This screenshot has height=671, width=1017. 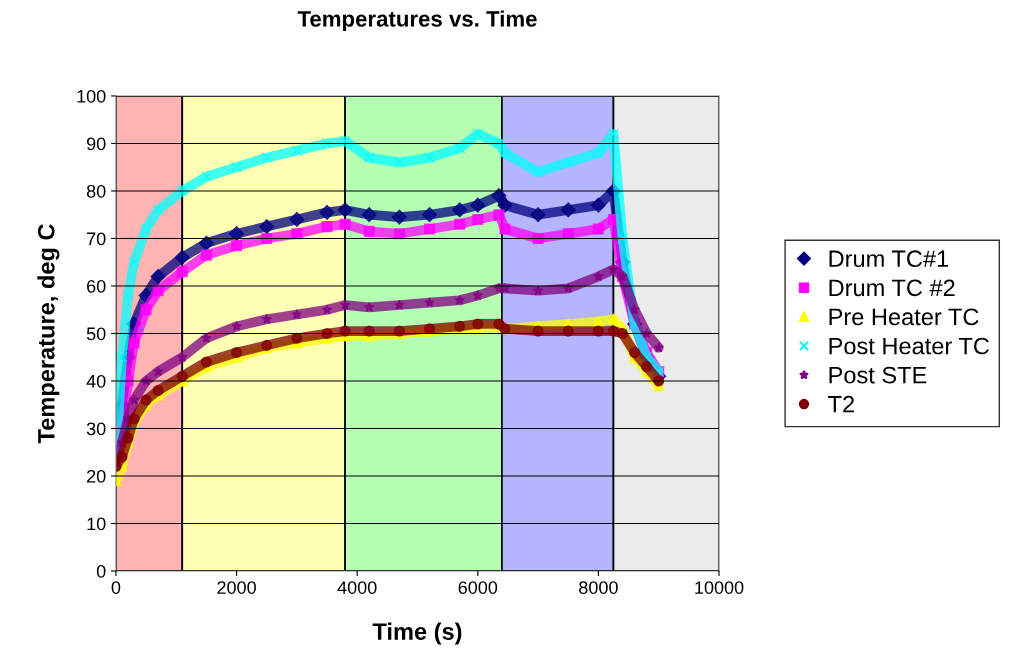 I want to click on y-tick-label: 20, so click(x=96, y=476).